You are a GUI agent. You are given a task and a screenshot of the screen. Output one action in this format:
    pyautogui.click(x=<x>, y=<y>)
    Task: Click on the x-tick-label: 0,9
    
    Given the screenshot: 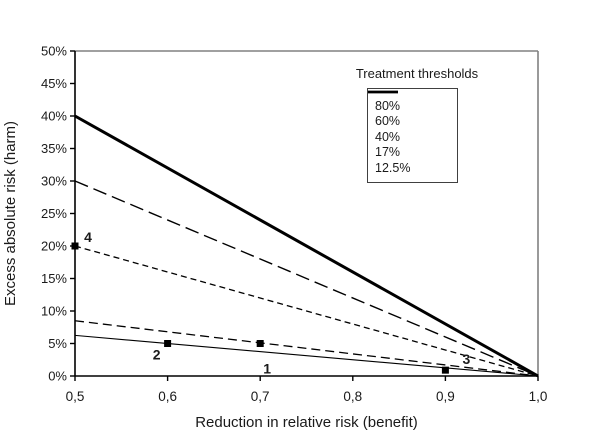 What is the action you would take?
    pyautogui.click(x=445, y=396)
    